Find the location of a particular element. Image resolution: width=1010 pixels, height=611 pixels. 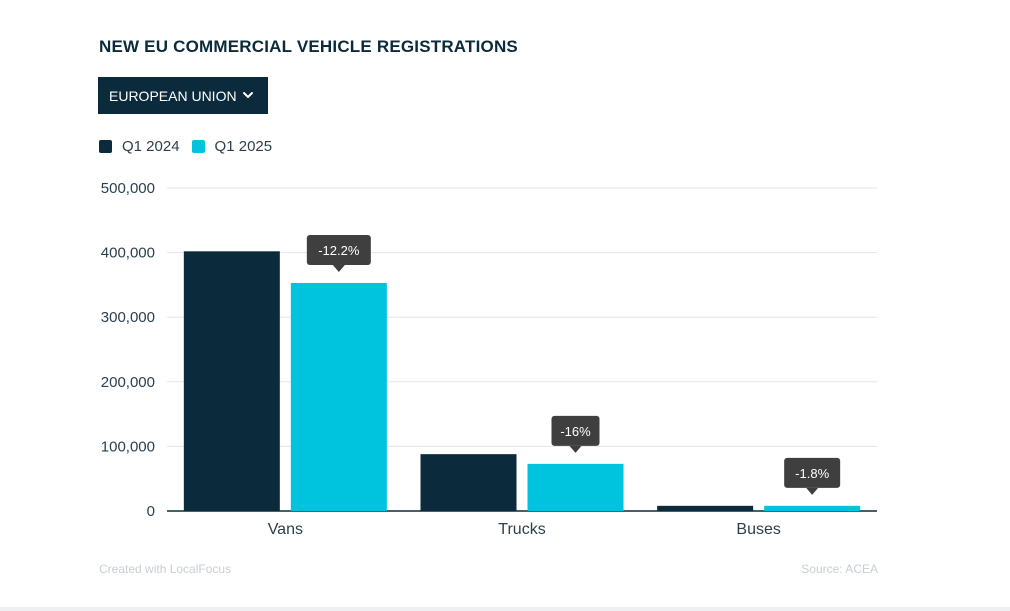

region-dropdown: EUROPEAN UNION is located at coordinates (183, 95).